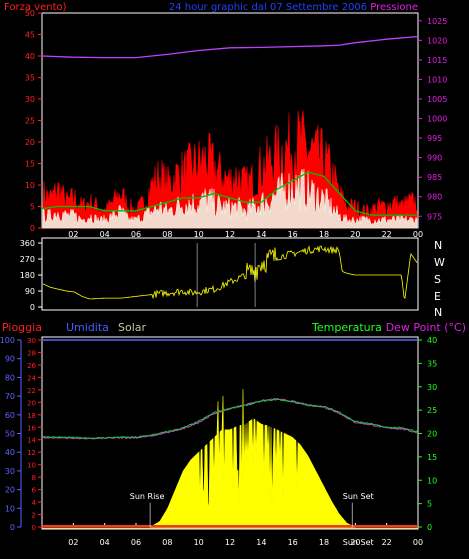  What do you see at coordinates (34, 503) in the screenshot?
I see `rain-y-tick-label: 4` at bounding box center [34, 503].